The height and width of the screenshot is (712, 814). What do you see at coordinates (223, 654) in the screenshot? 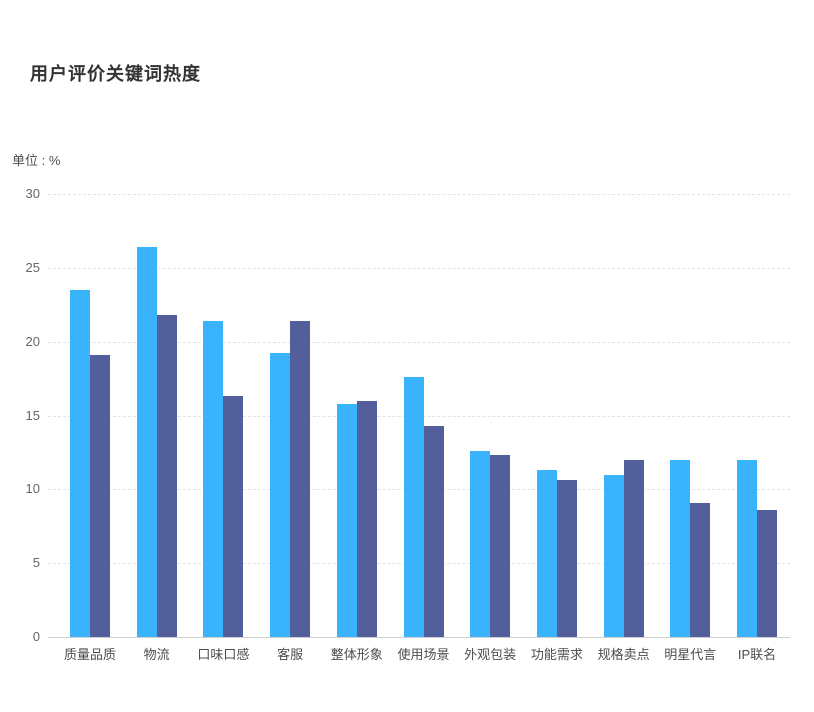
I see `x-axis-category-label: 口味口感` at bounding box center [223, 654].